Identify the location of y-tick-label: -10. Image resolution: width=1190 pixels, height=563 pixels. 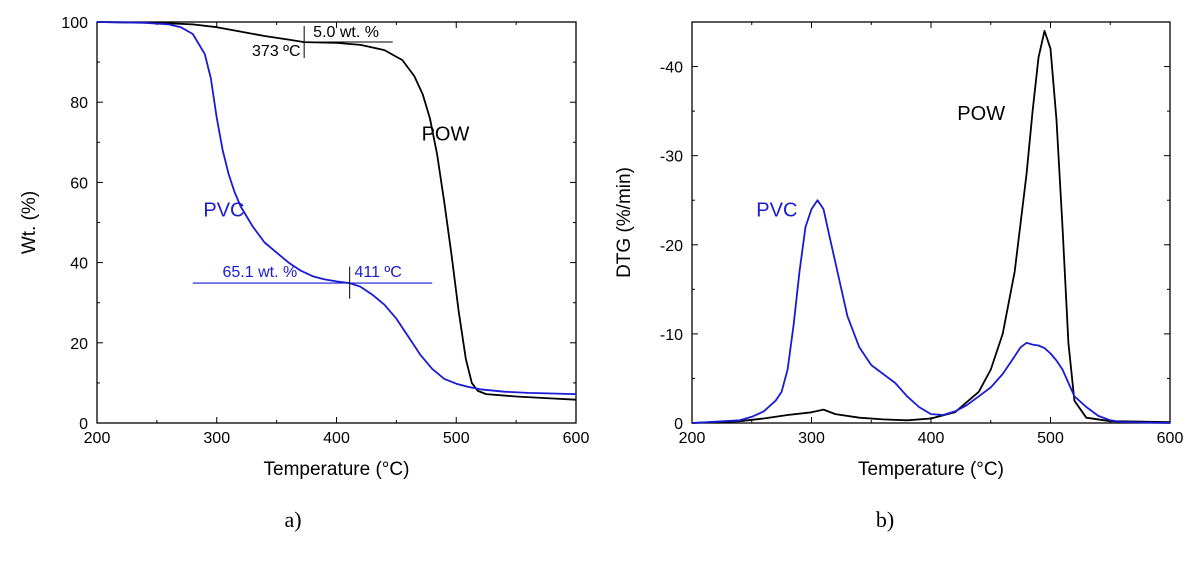
(671, 335).